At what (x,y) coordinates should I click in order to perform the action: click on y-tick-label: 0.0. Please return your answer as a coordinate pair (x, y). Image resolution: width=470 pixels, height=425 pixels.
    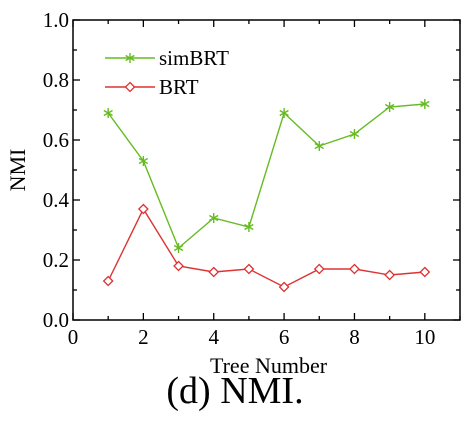
    Looking at the image, I should click on (56, 320).